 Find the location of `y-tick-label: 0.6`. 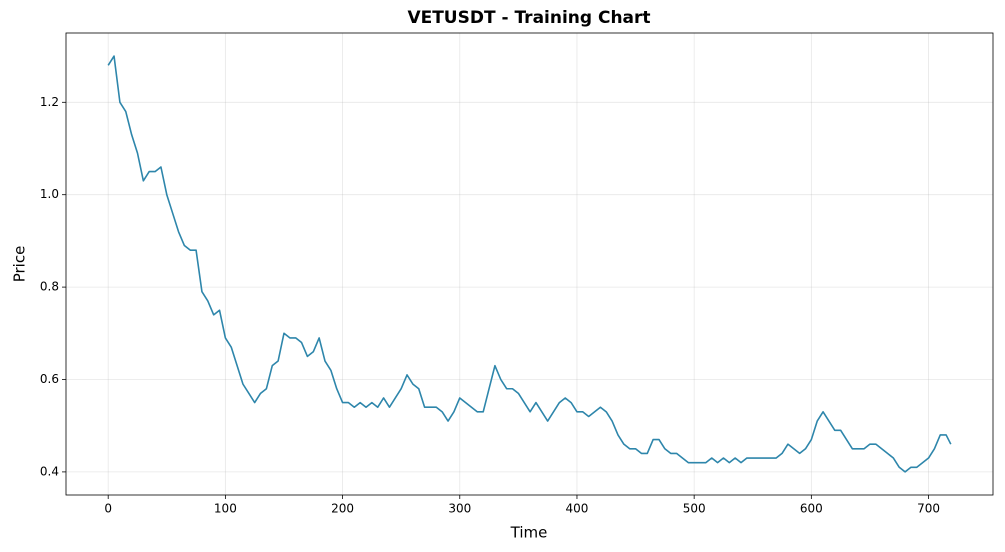

y-tick-label: 0.6 is located at coordinates (49, 379).